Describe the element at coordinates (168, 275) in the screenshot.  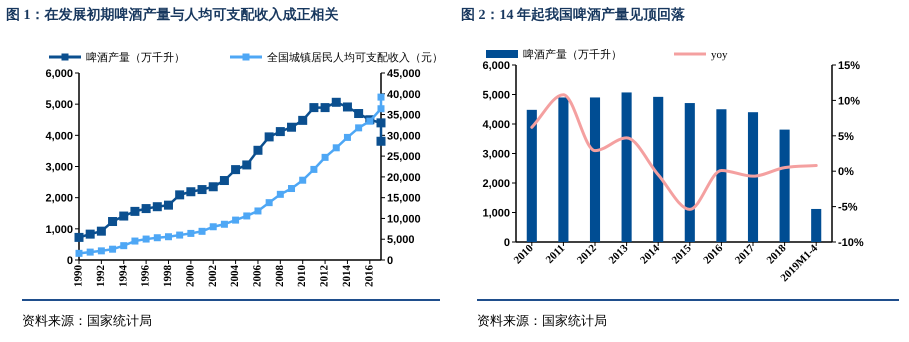
I see `x-tick-label: 1998` at that location.